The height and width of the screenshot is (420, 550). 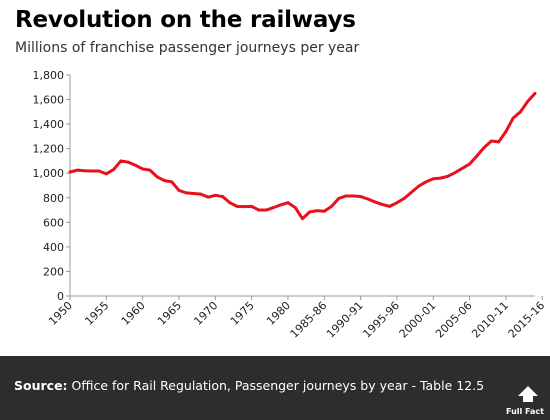 I want to click on x-tick-label: 1995-96, so click(x=381, y=320).